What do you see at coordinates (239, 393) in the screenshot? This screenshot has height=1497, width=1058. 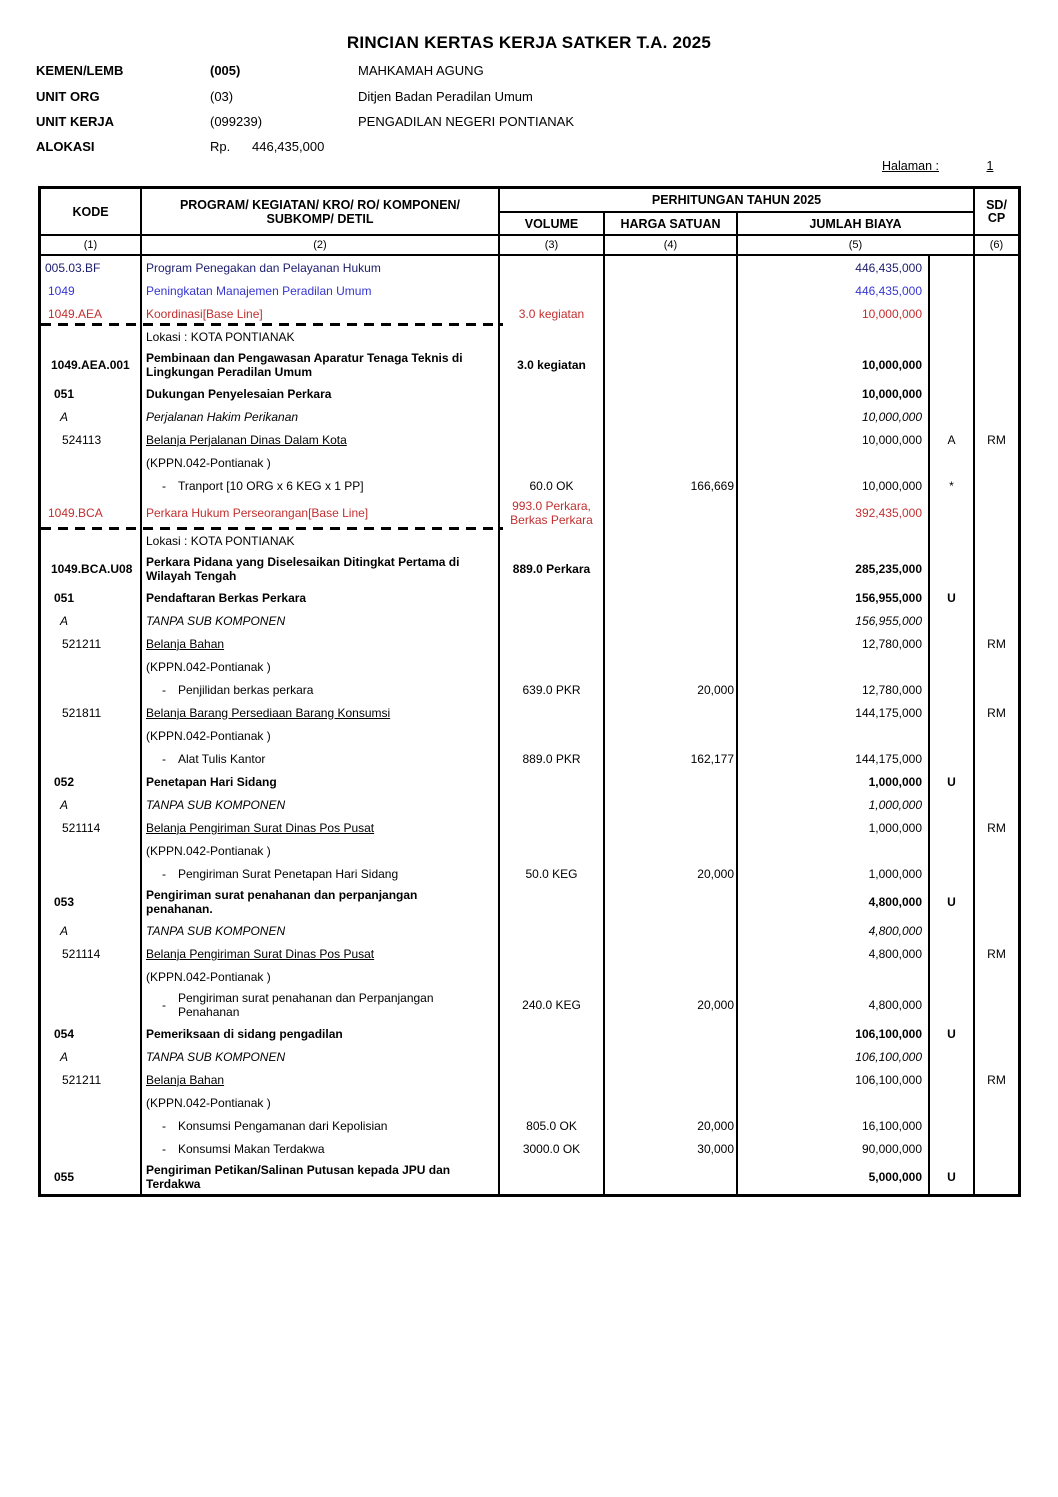 I see `desc-text: Dukungan Penyelesaian Perkara` at bounding box center [239, 393].